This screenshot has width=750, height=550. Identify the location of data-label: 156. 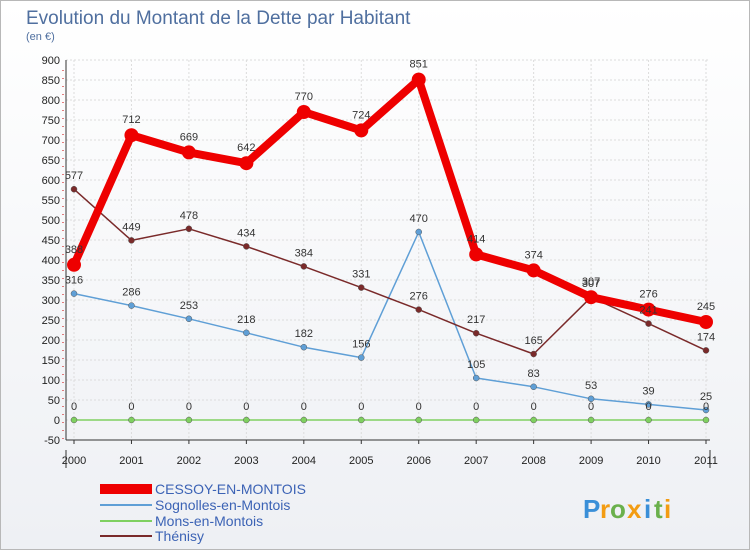
(361, 345).